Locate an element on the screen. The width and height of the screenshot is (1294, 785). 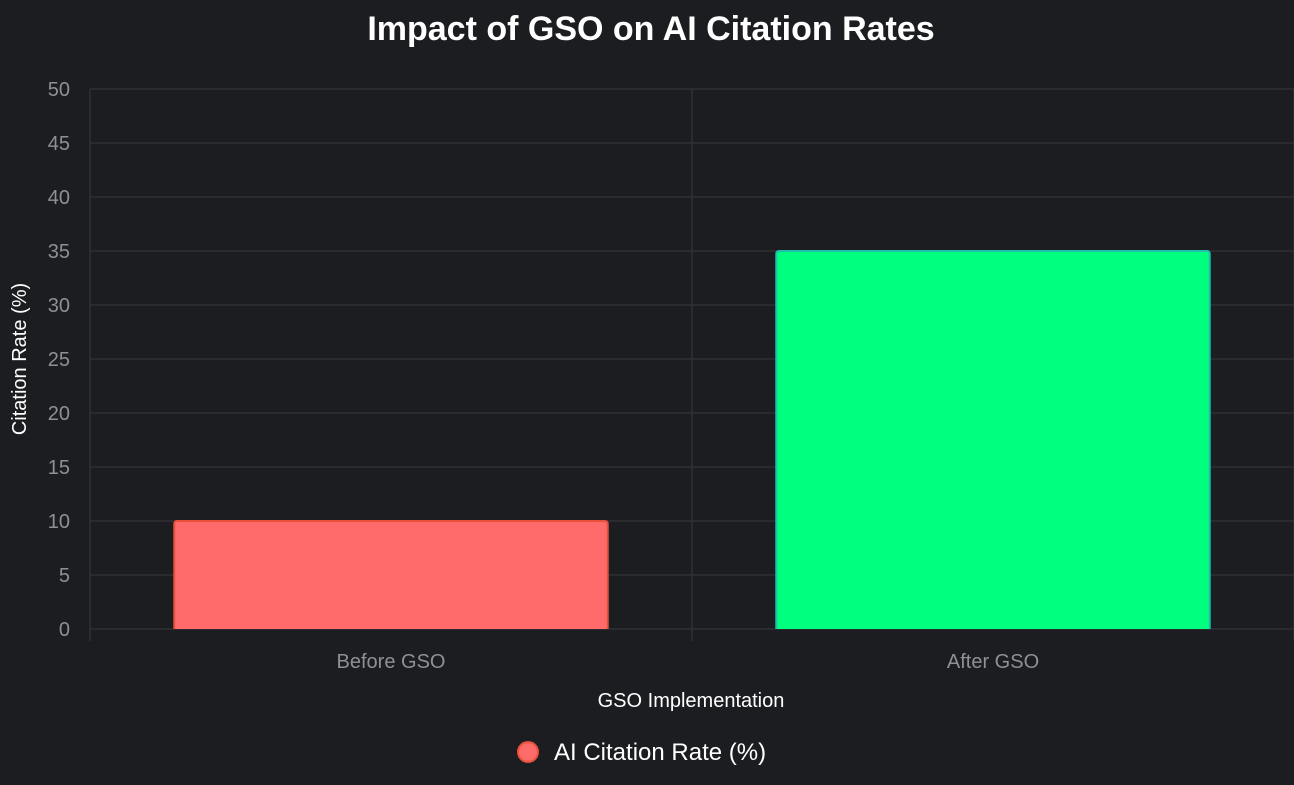
y-tick-label: 35 is located at coordinates (59, 252).